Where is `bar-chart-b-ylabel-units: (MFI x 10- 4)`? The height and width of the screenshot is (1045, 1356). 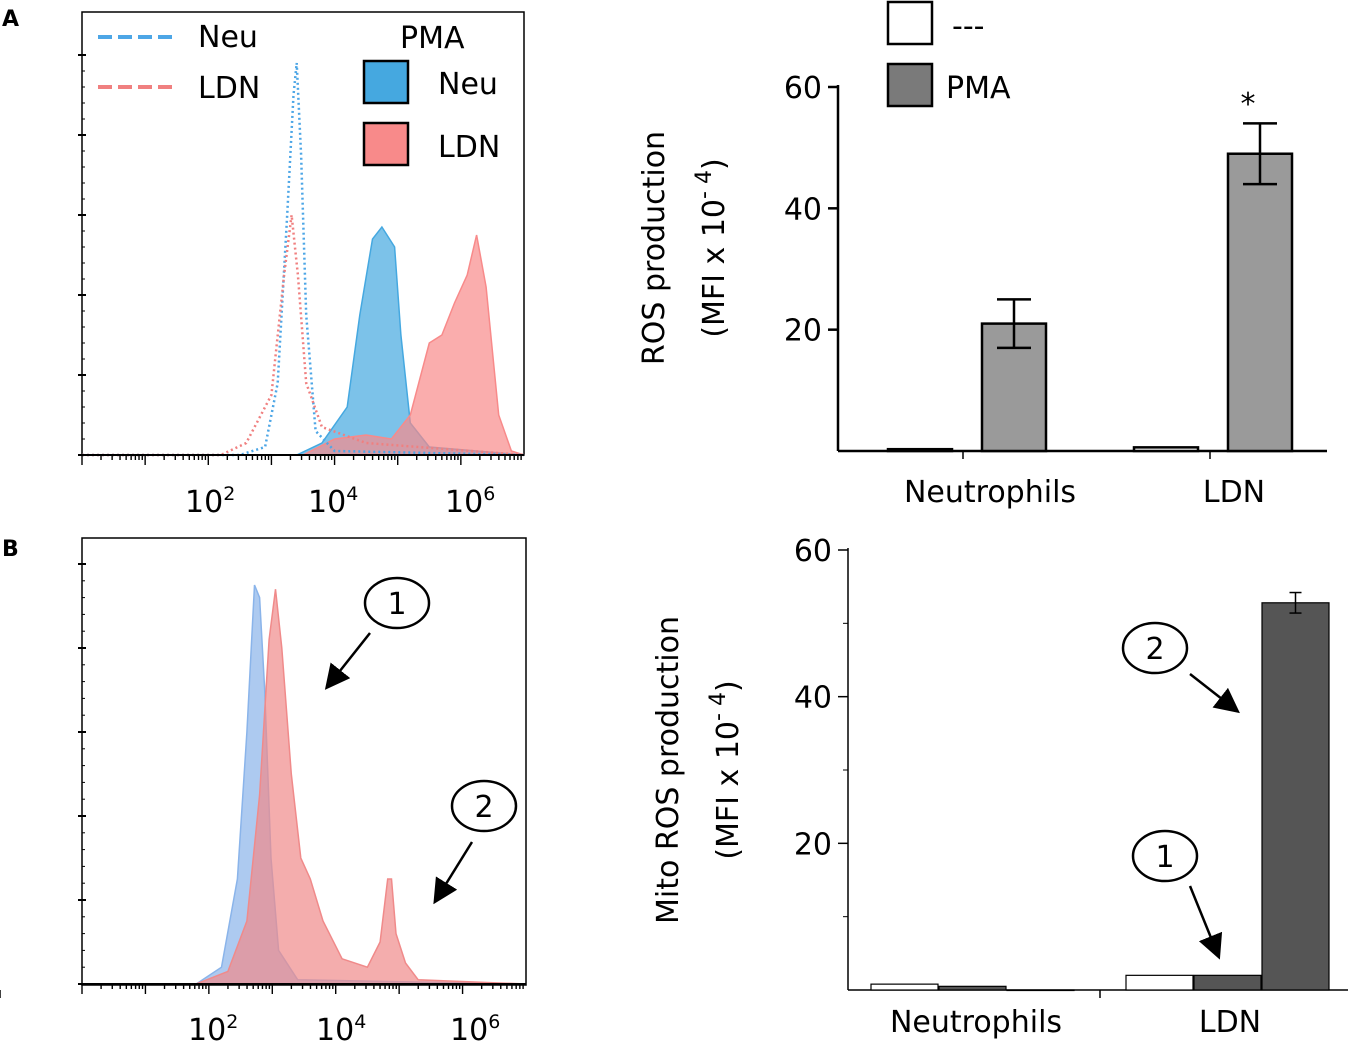
bar-chart-b-ylabel-units: (MFI x 10- 4) is located at coordinates (726, 769).